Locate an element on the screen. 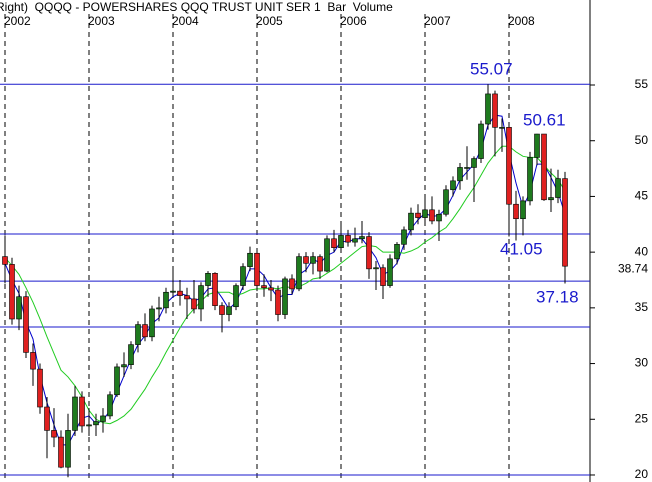 The image size is (652, 482). y-tick-label: 30 is located at coordinates (642, 363).